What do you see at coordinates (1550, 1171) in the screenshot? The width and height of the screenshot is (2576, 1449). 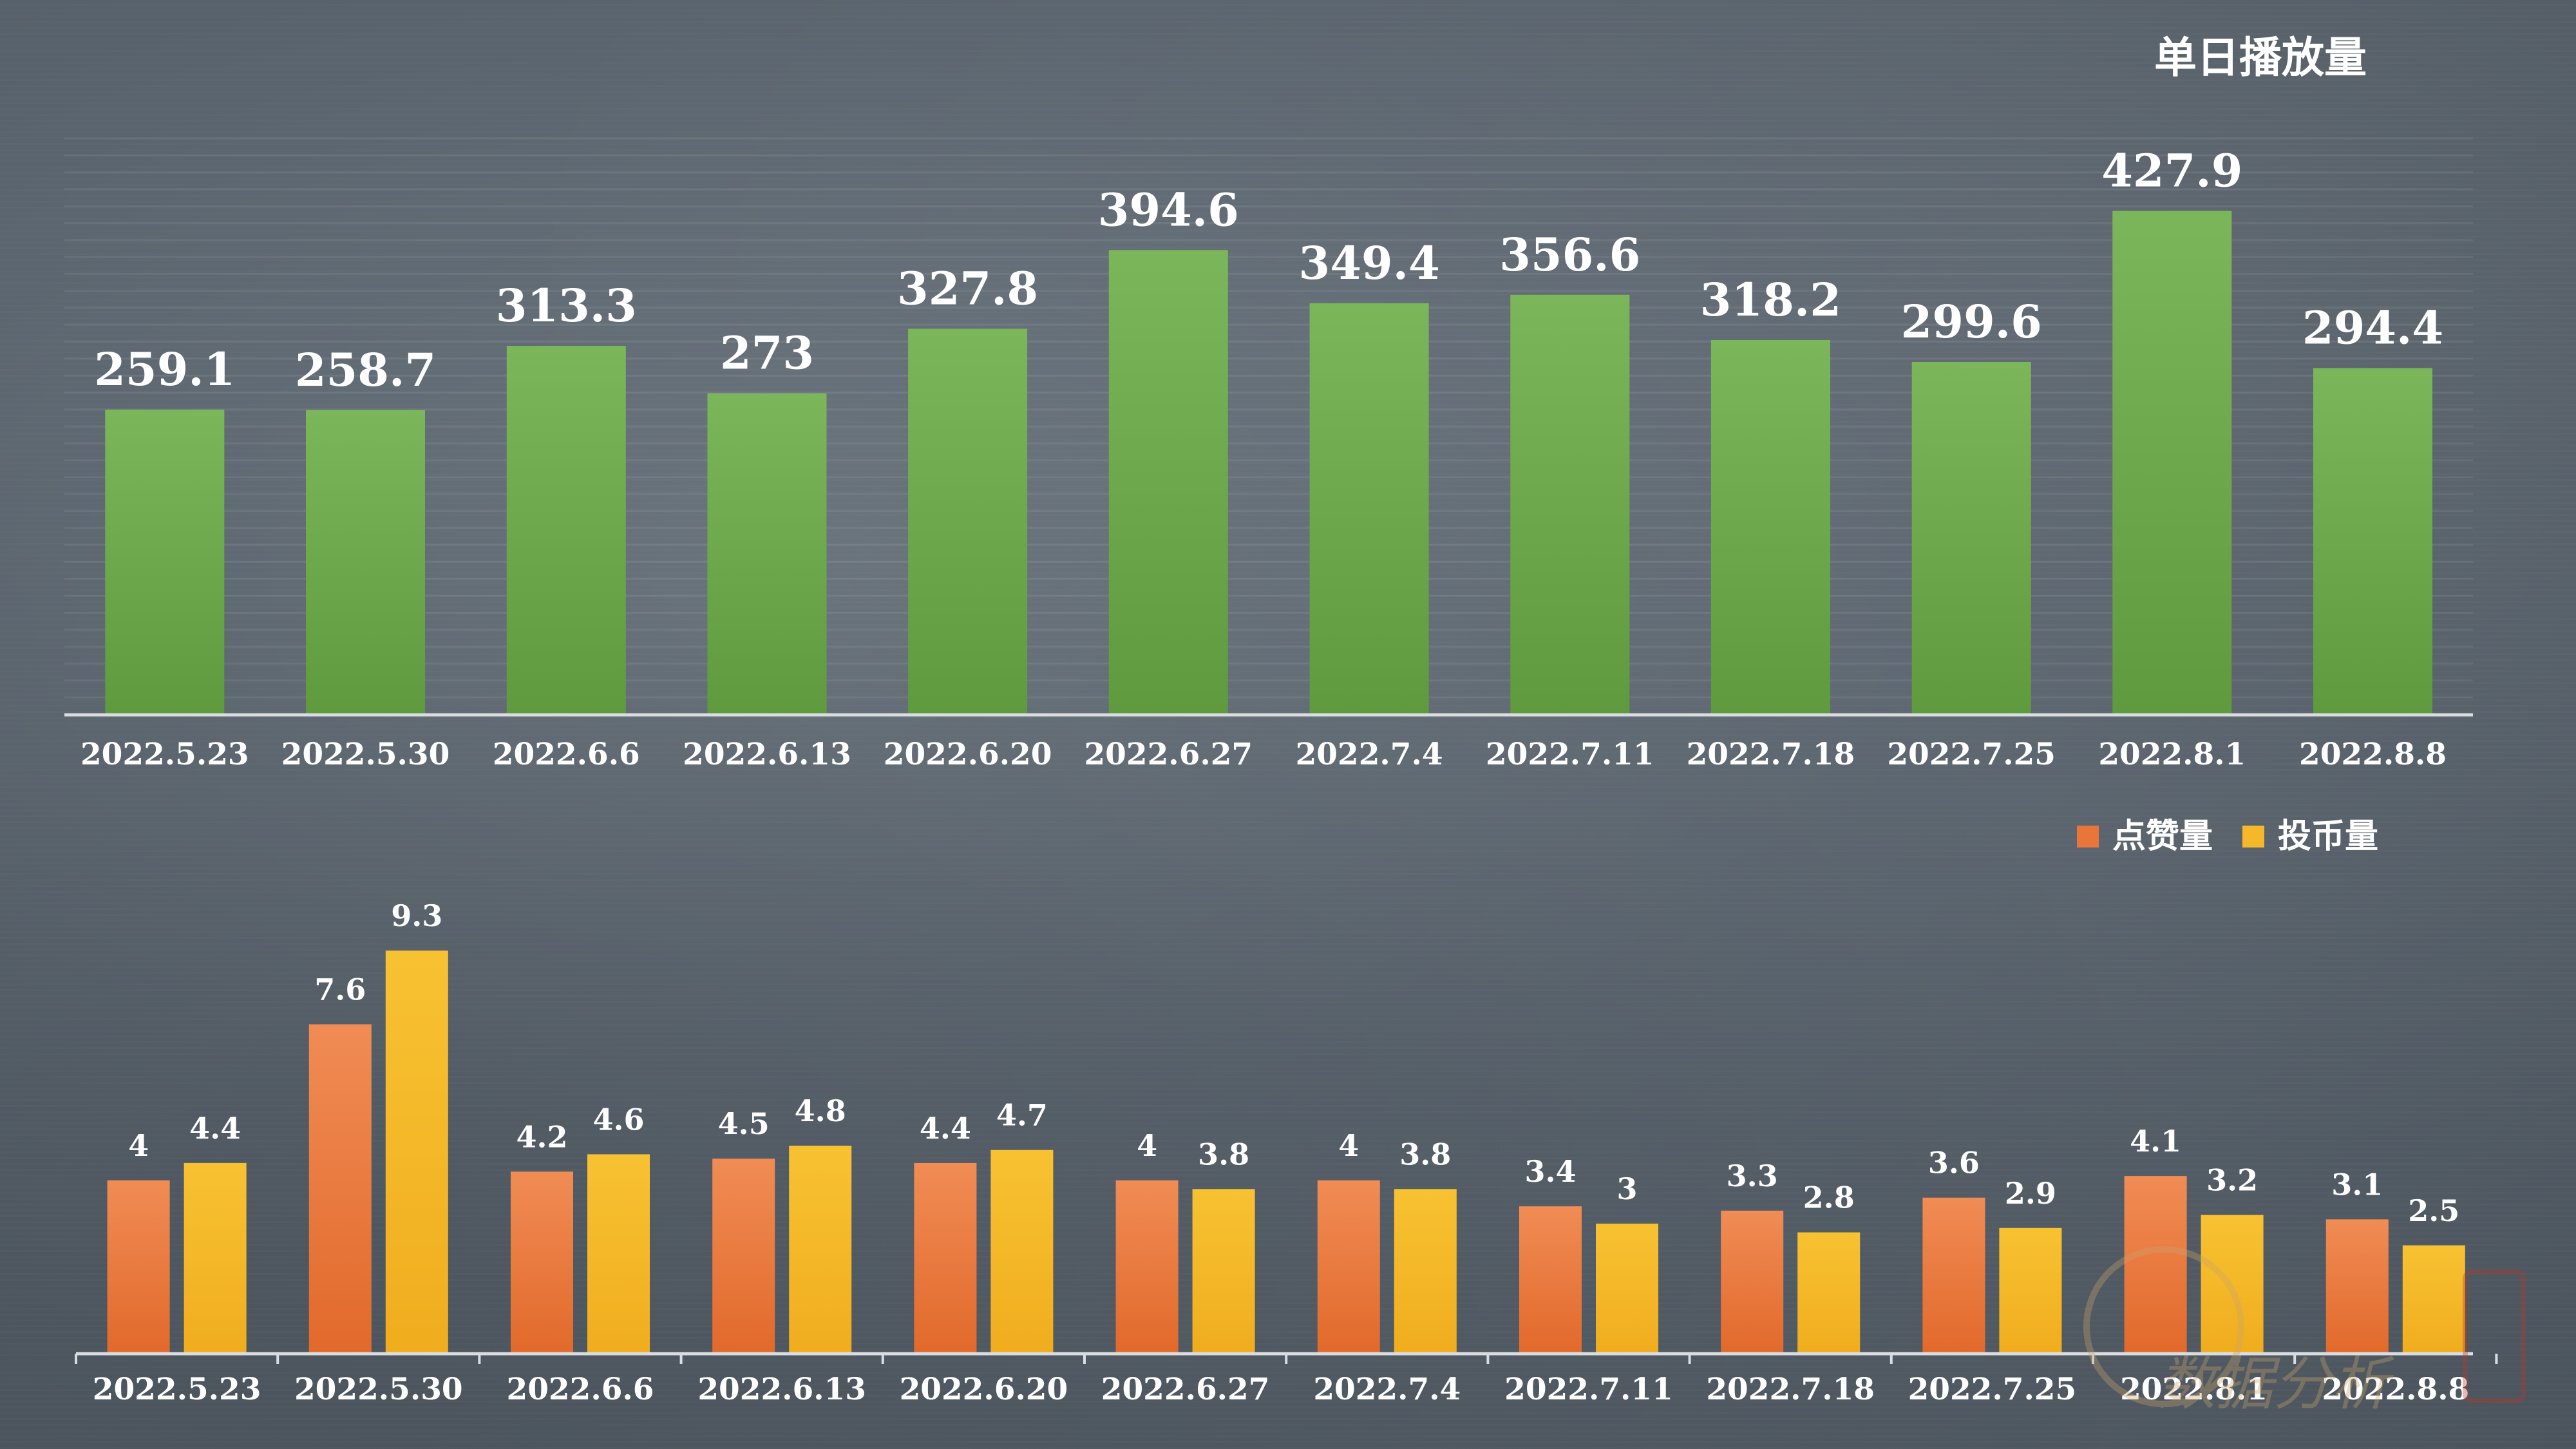 I see `value-label-likes-2022.7.11: 3.4` at bounding box center [1550, 1171].